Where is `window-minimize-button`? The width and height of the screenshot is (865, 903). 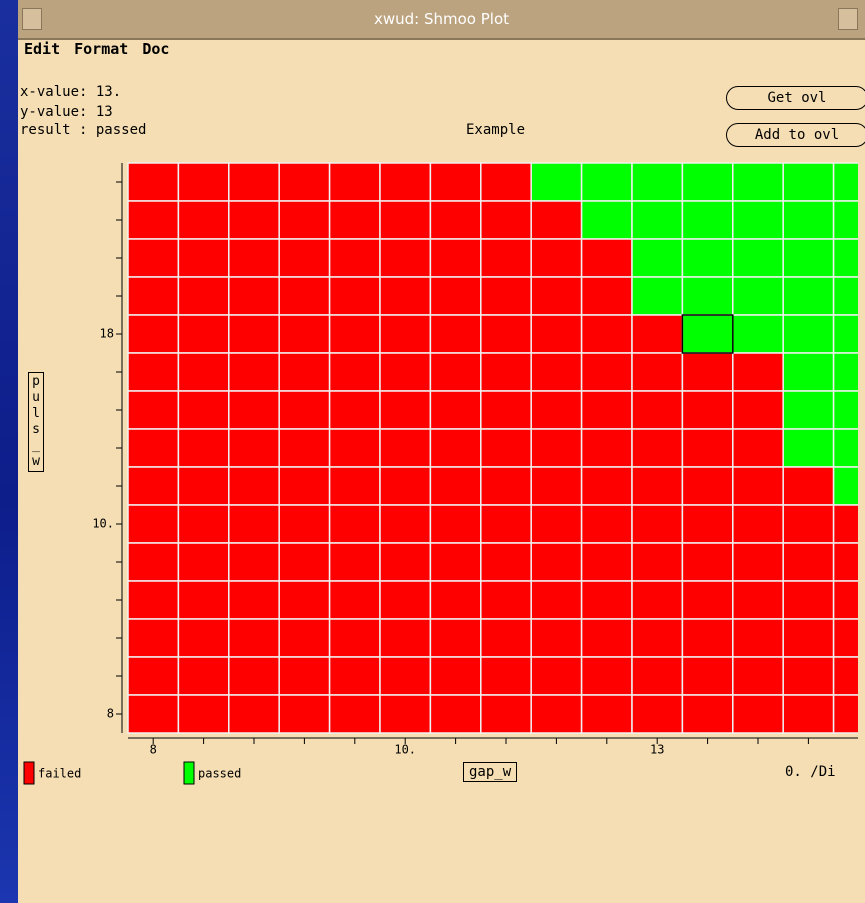
window-minimize-button is located at coordinates (848, 19).